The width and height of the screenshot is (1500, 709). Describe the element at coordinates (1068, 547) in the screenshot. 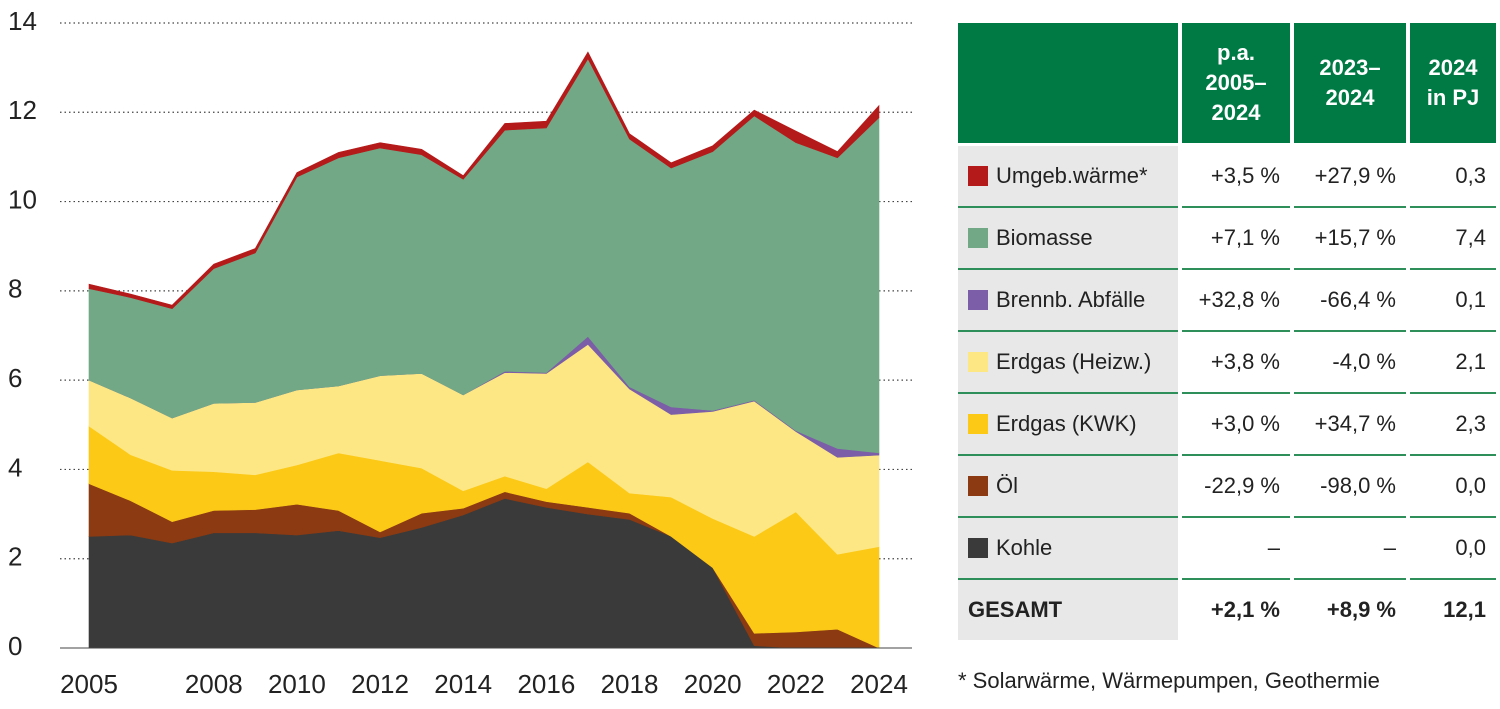

I see `legend-cell: Kohle` at that location.